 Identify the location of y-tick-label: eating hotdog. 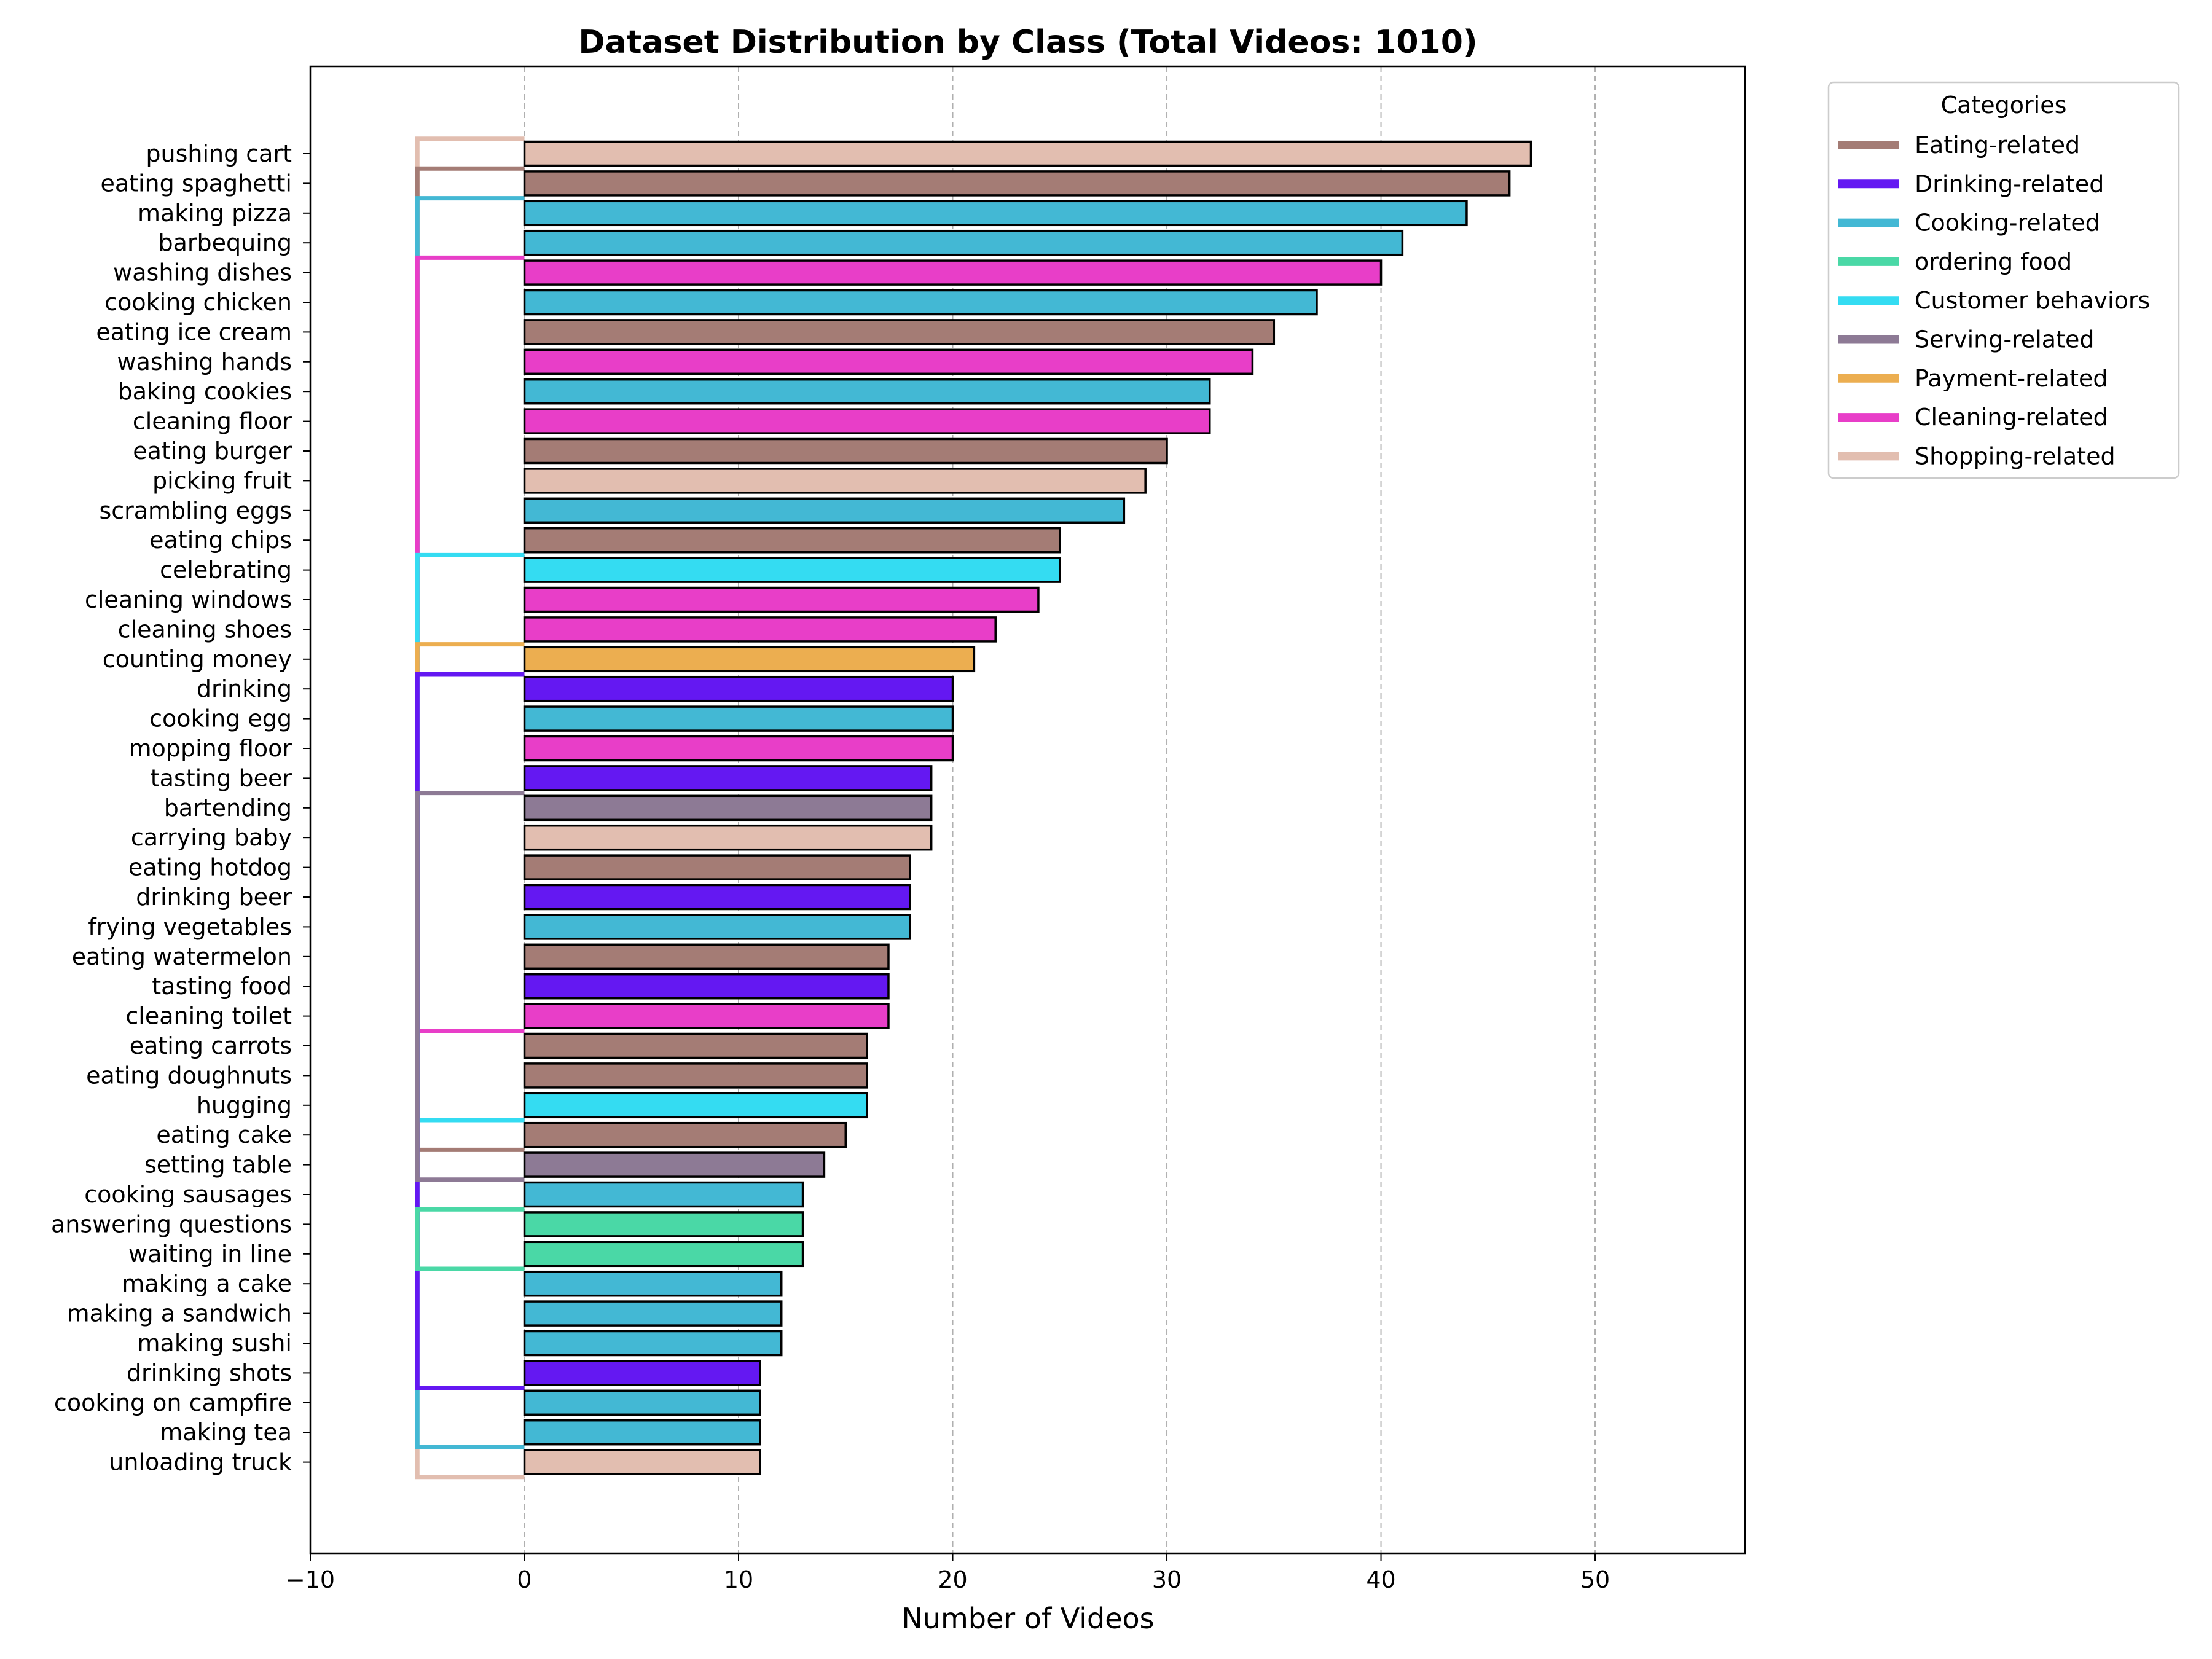
(210, 867).